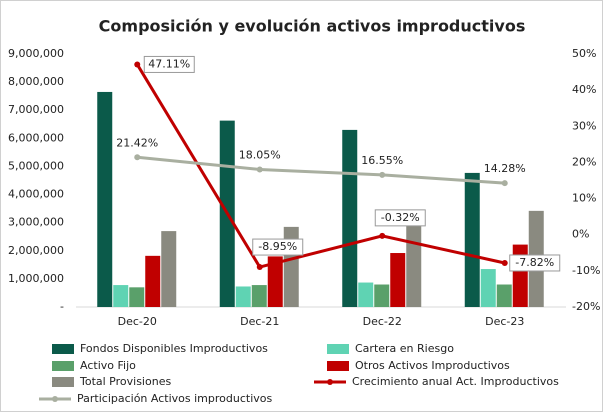  Describe the element at coordinates (36, 81) in the screenshot. I see `y-tick-label: 8,000,000` at that location.